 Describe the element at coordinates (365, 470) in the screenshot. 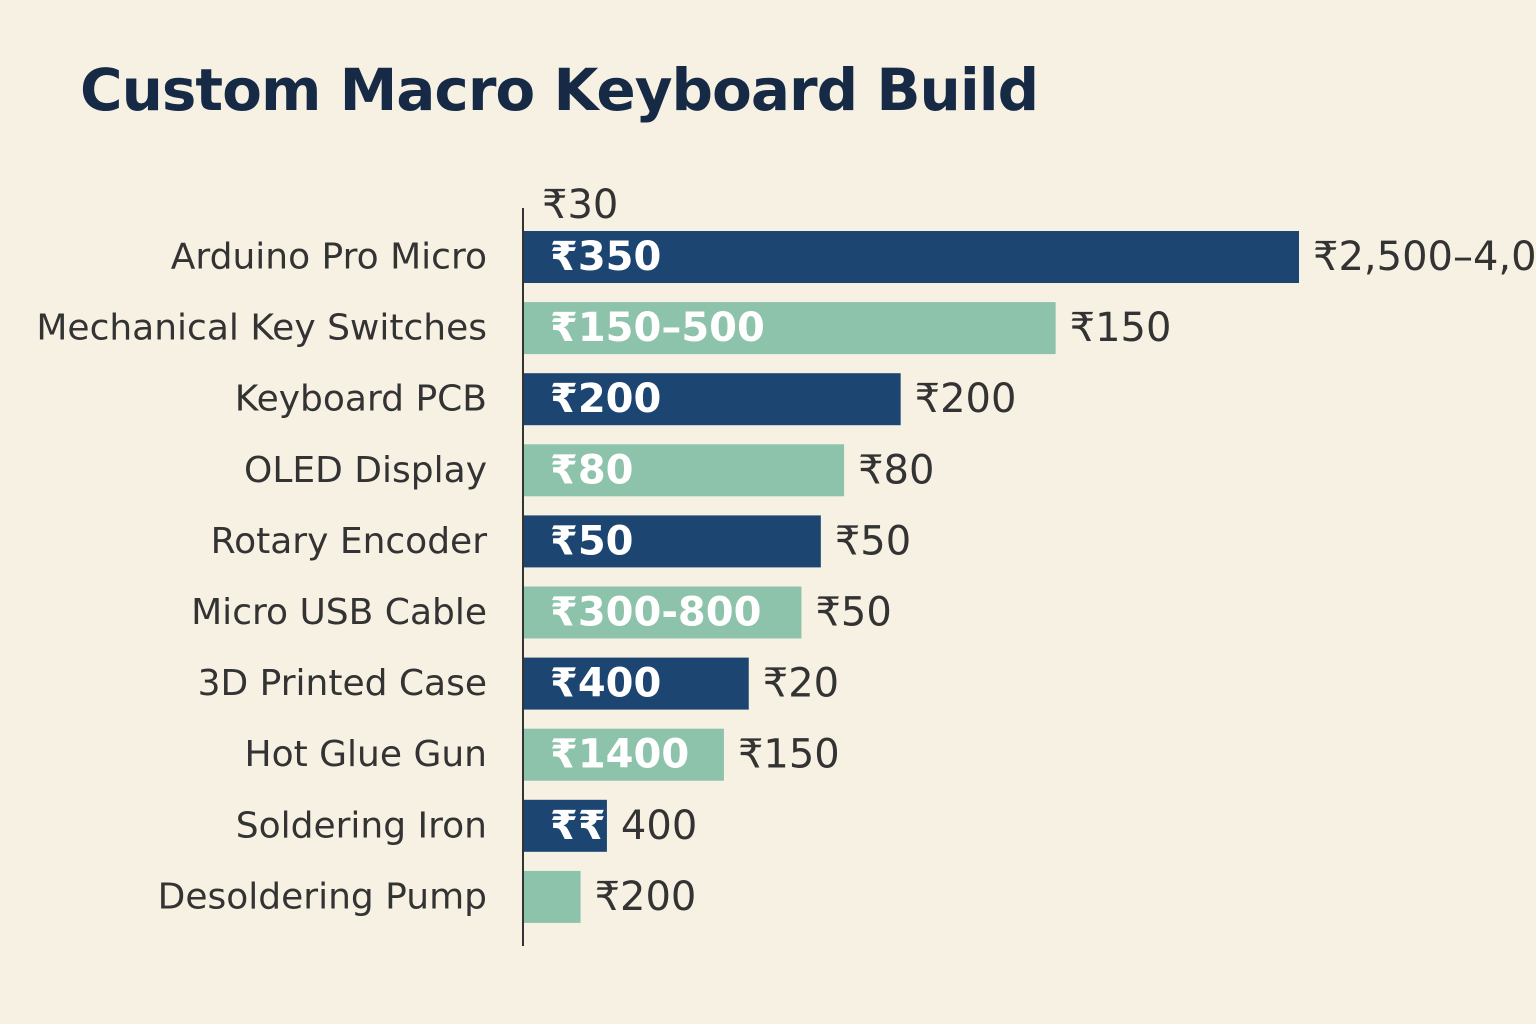

I see `category-label: OLED Display` at that location.